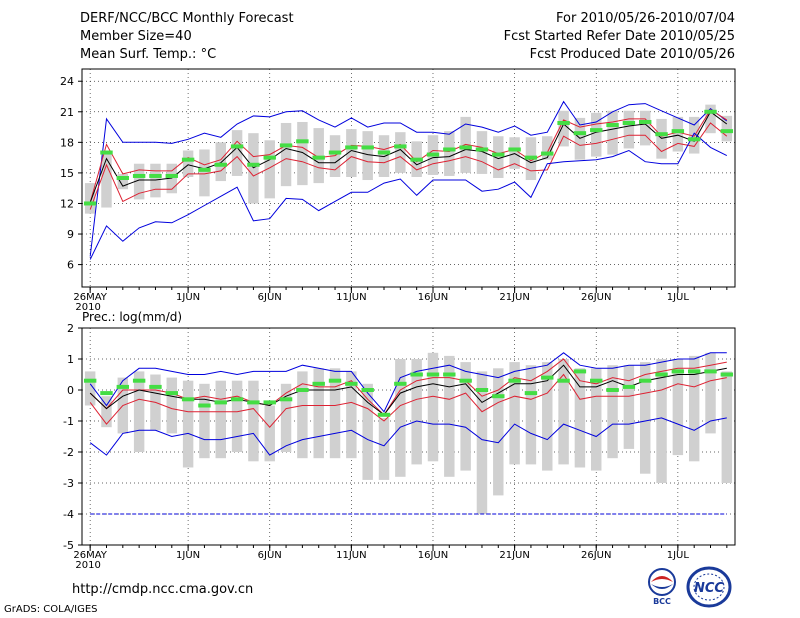 The height and width of the screenshot is (618, 800). What do you see at coordinates (68, 514) in the screenshot?
I see `y-tick-label: -4` at bounding box center [68, 514].